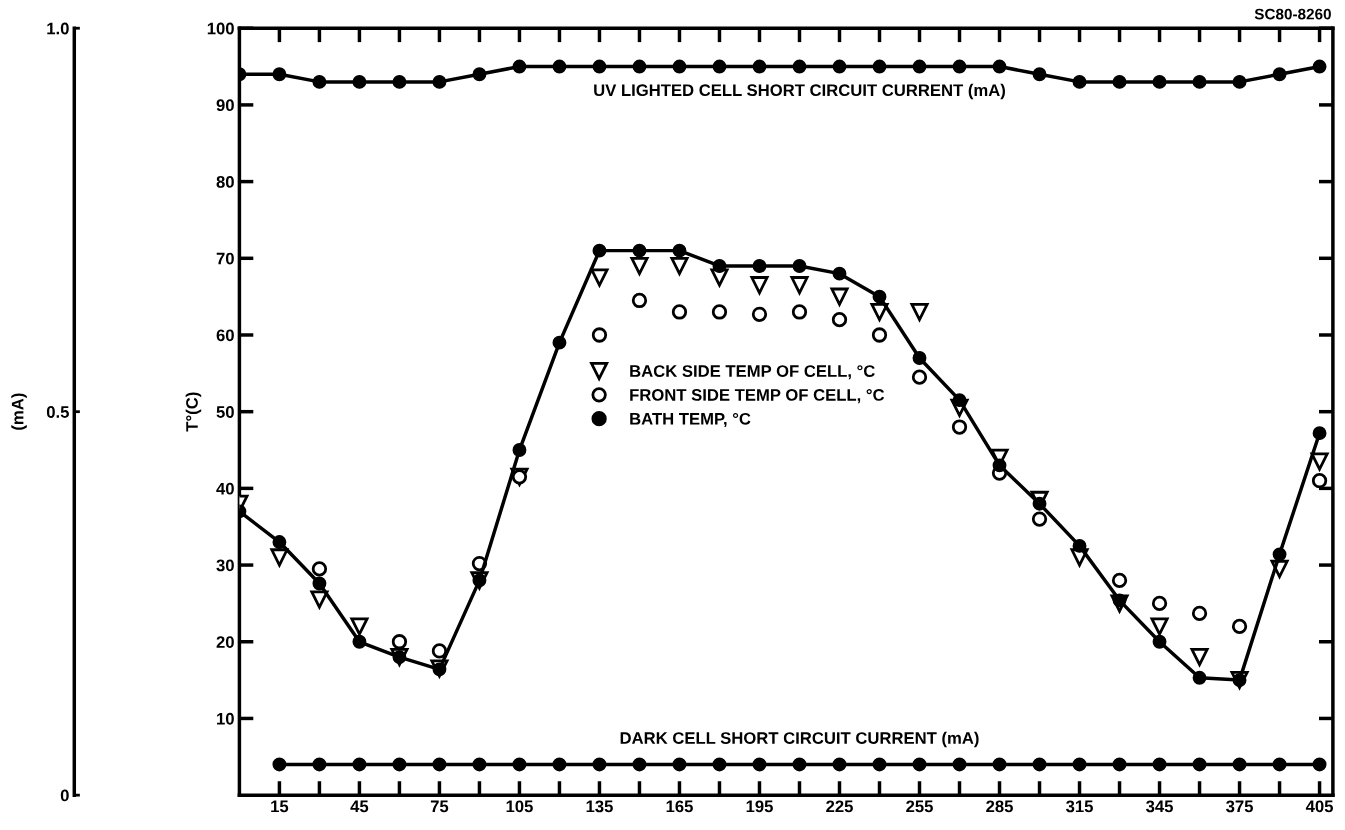  Describe the element at coordinates (1159, 806) in the screenshot. I see `x-tick-label: 345` at that location.